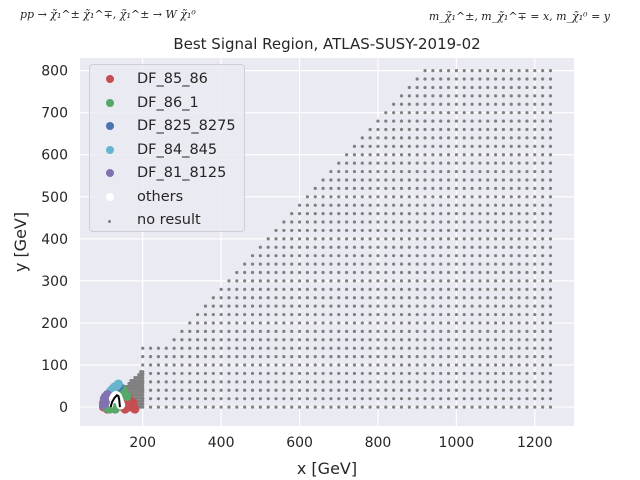  I want to click on legend-label: DF_86_1, so click(168, 102).